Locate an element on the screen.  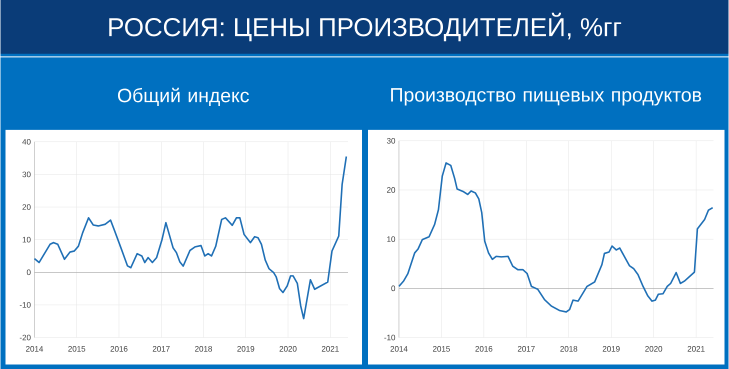
text: РОССИЯ: ЦЕНЫ ПРОИЗВОДИТЕЛЕЙ, %гг is located at coordinates (365, 26).